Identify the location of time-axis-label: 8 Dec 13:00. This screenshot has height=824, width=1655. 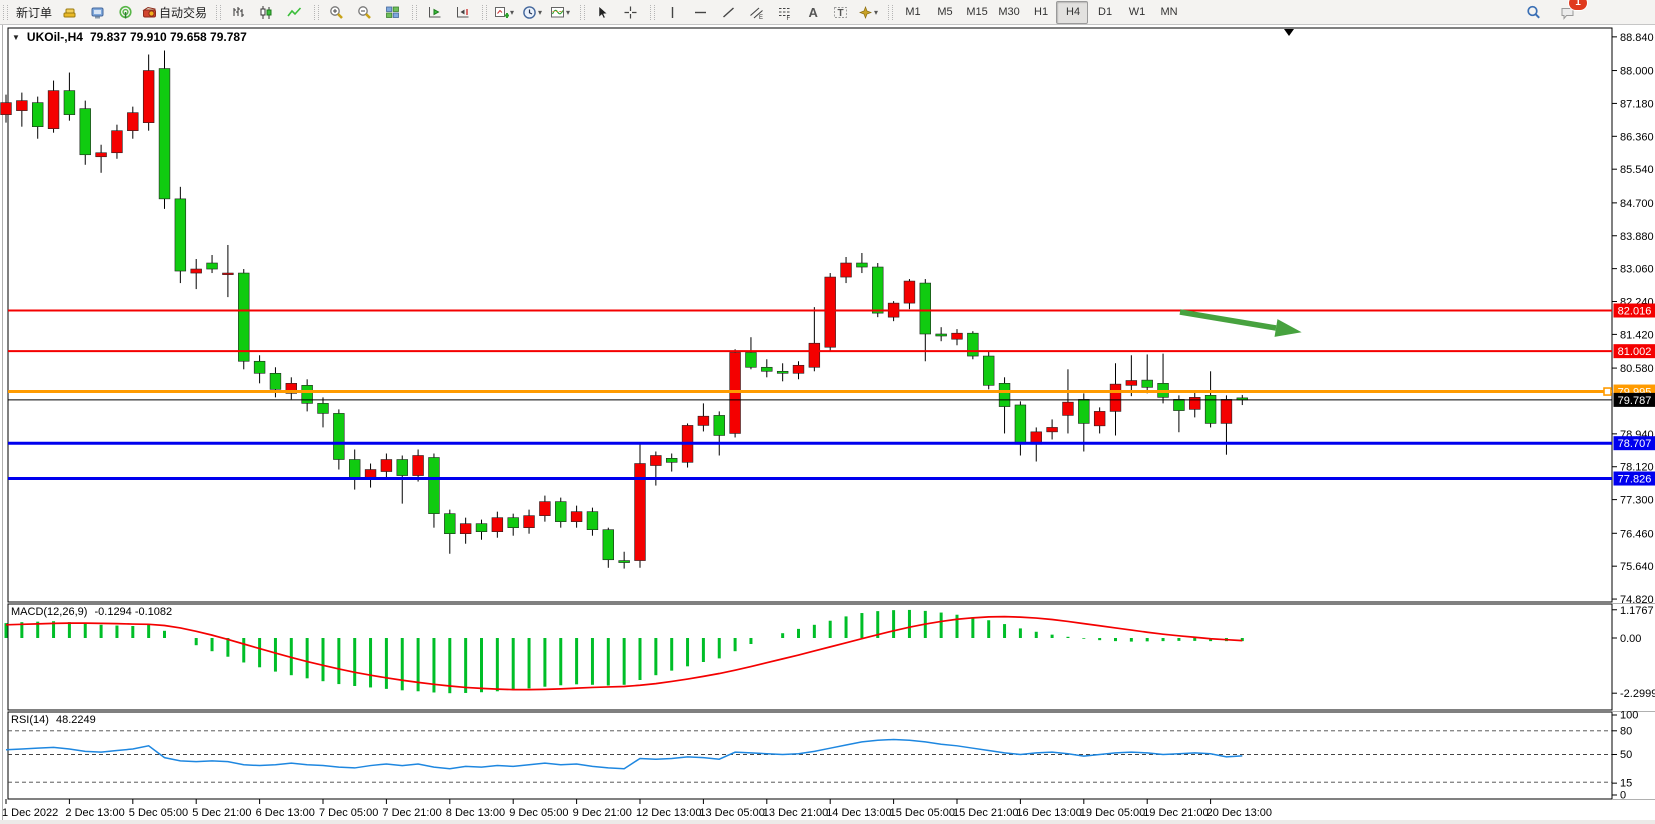
(475, 813).